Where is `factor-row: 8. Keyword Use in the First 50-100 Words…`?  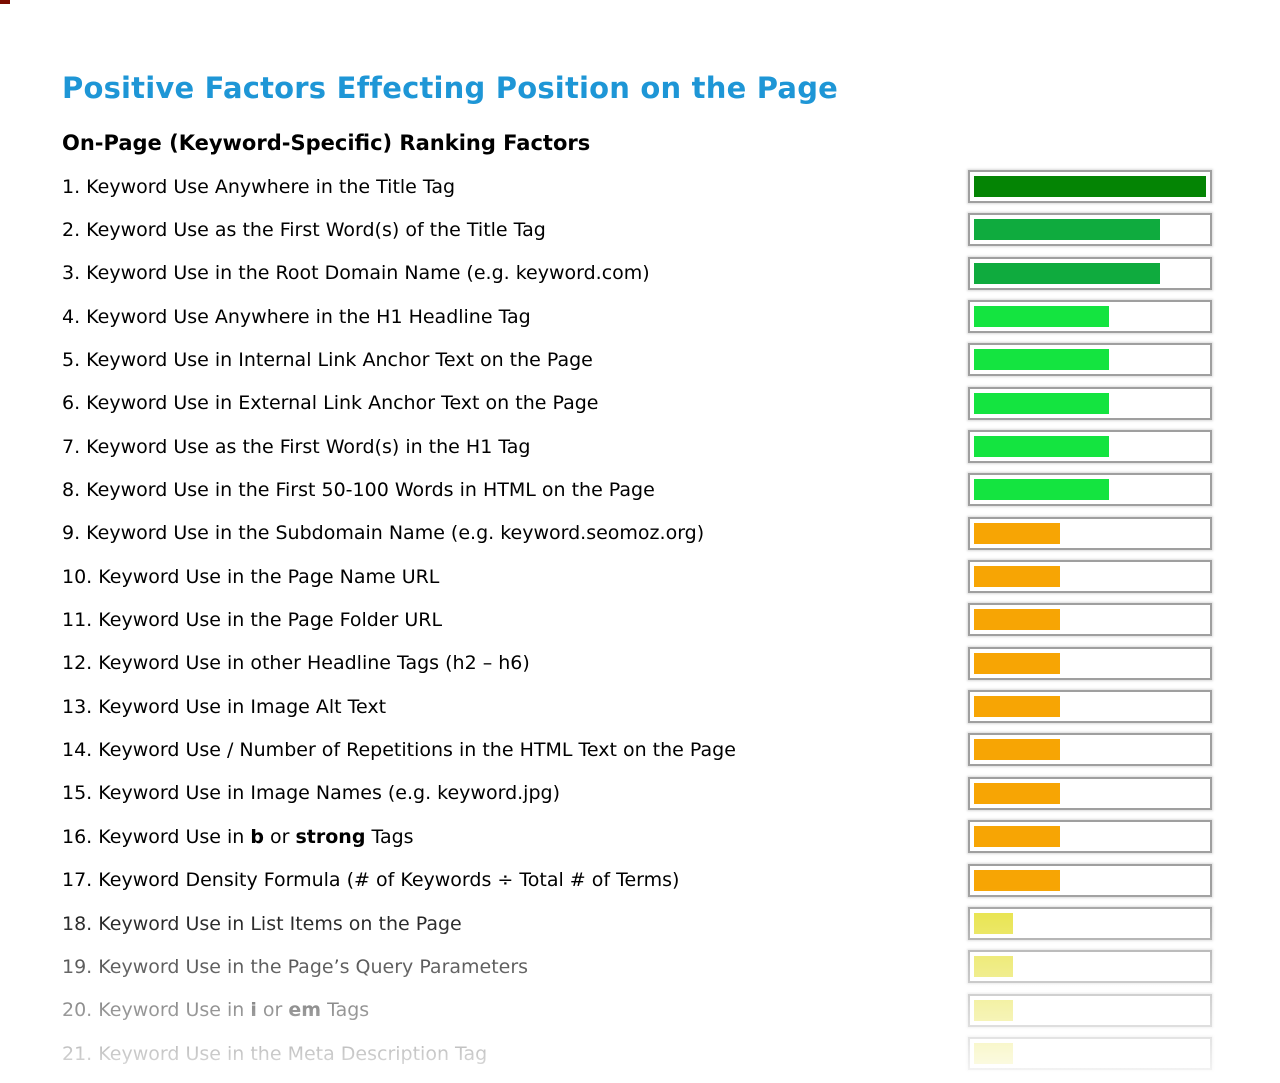 factor-row: 8. Keyword Use in the First 50-100 Words… is located at coordinates (640, 489).